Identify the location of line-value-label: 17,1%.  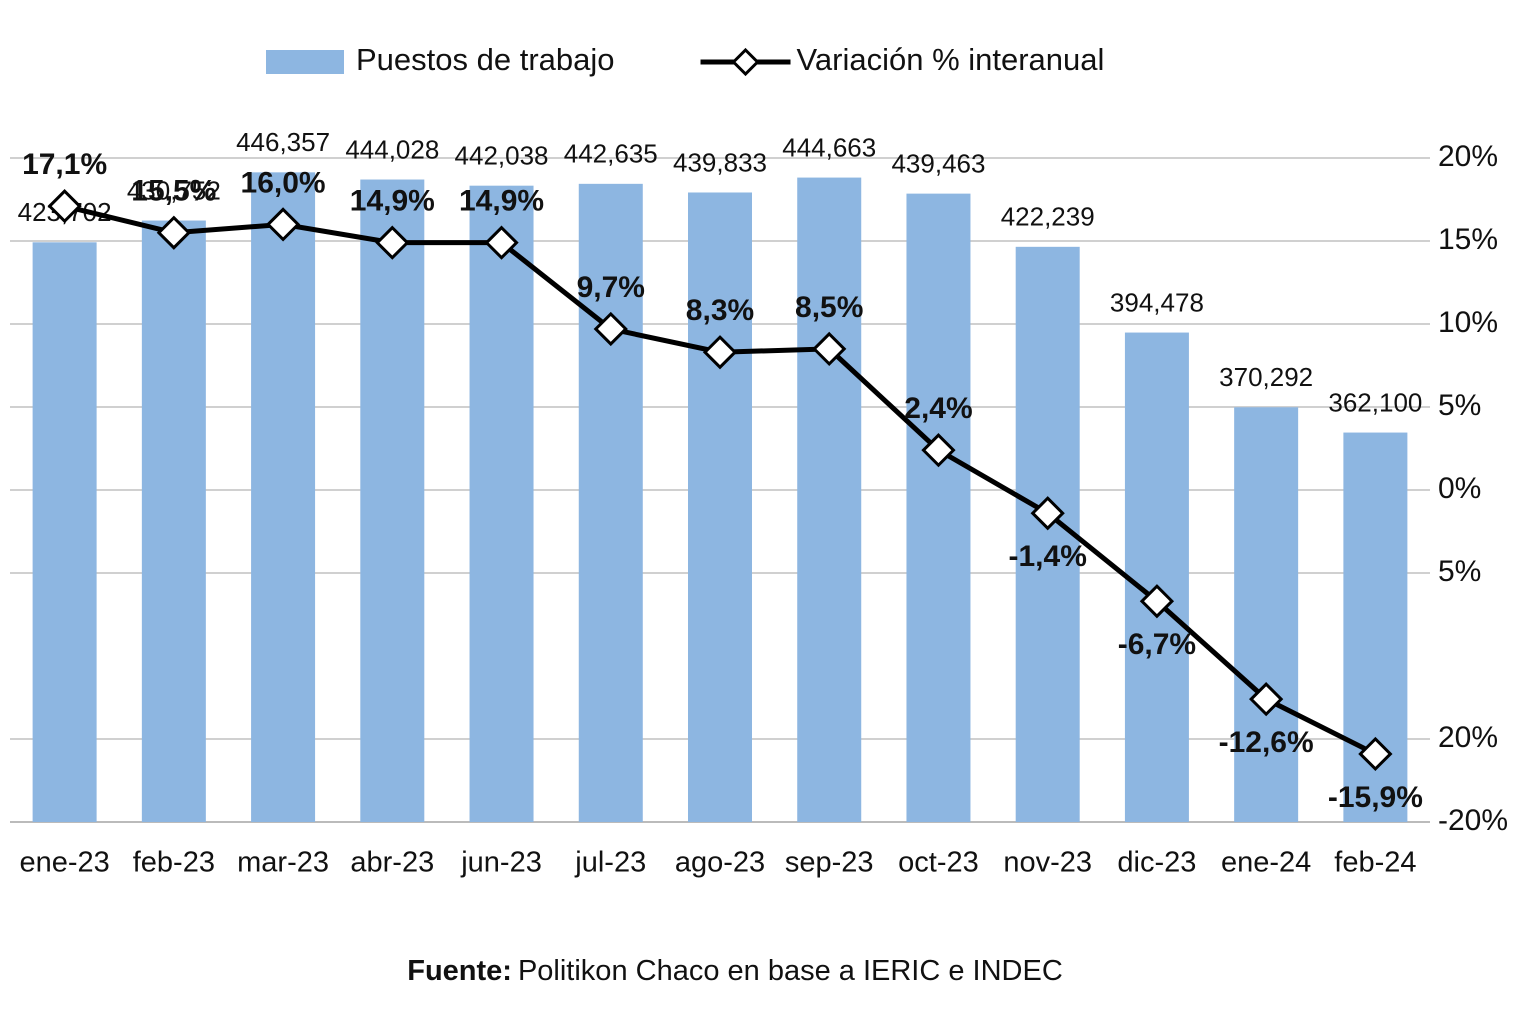
(64, 164).